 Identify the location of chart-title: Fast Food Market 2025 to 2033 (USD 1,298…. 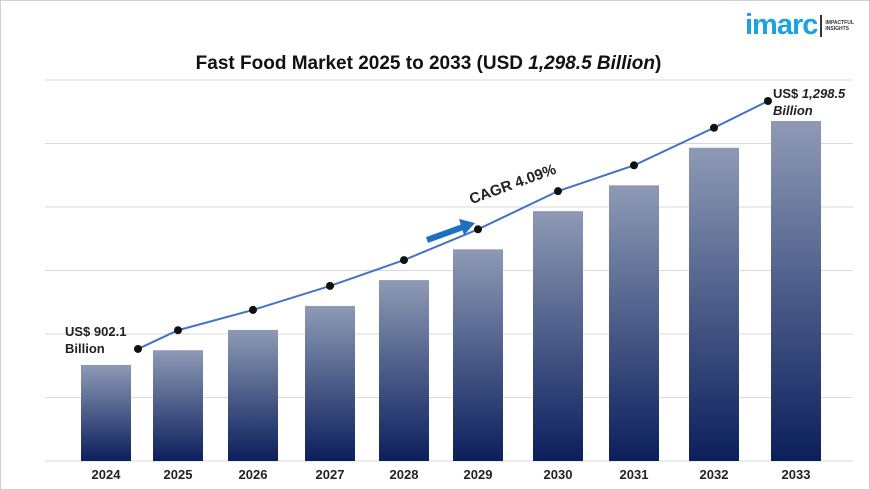
(428, 63).